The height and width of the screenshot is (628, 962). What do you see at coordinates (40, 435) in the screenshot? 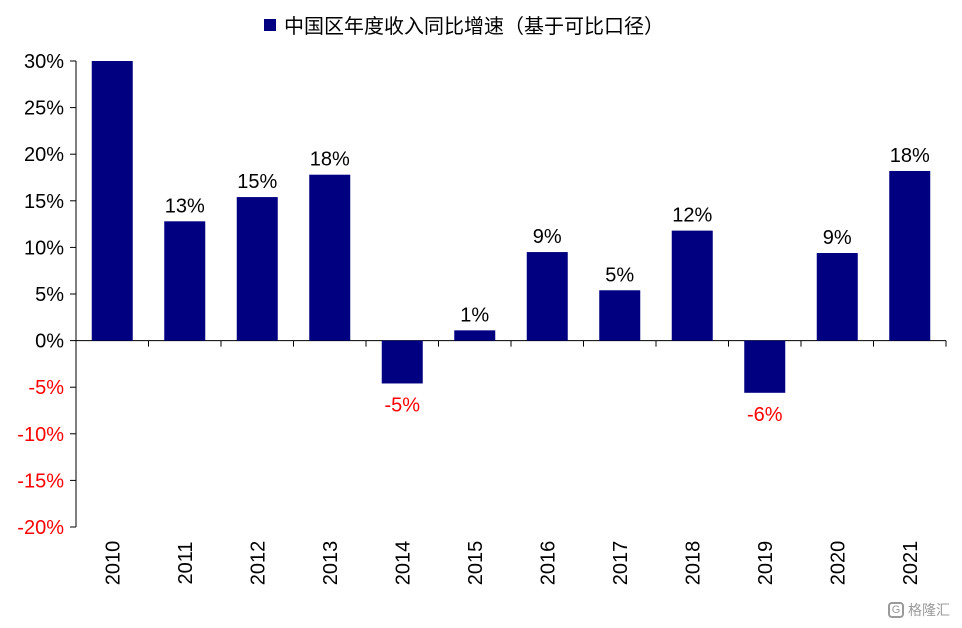
I see `y-tick-label: -10%` at bounding box center [40, 435].